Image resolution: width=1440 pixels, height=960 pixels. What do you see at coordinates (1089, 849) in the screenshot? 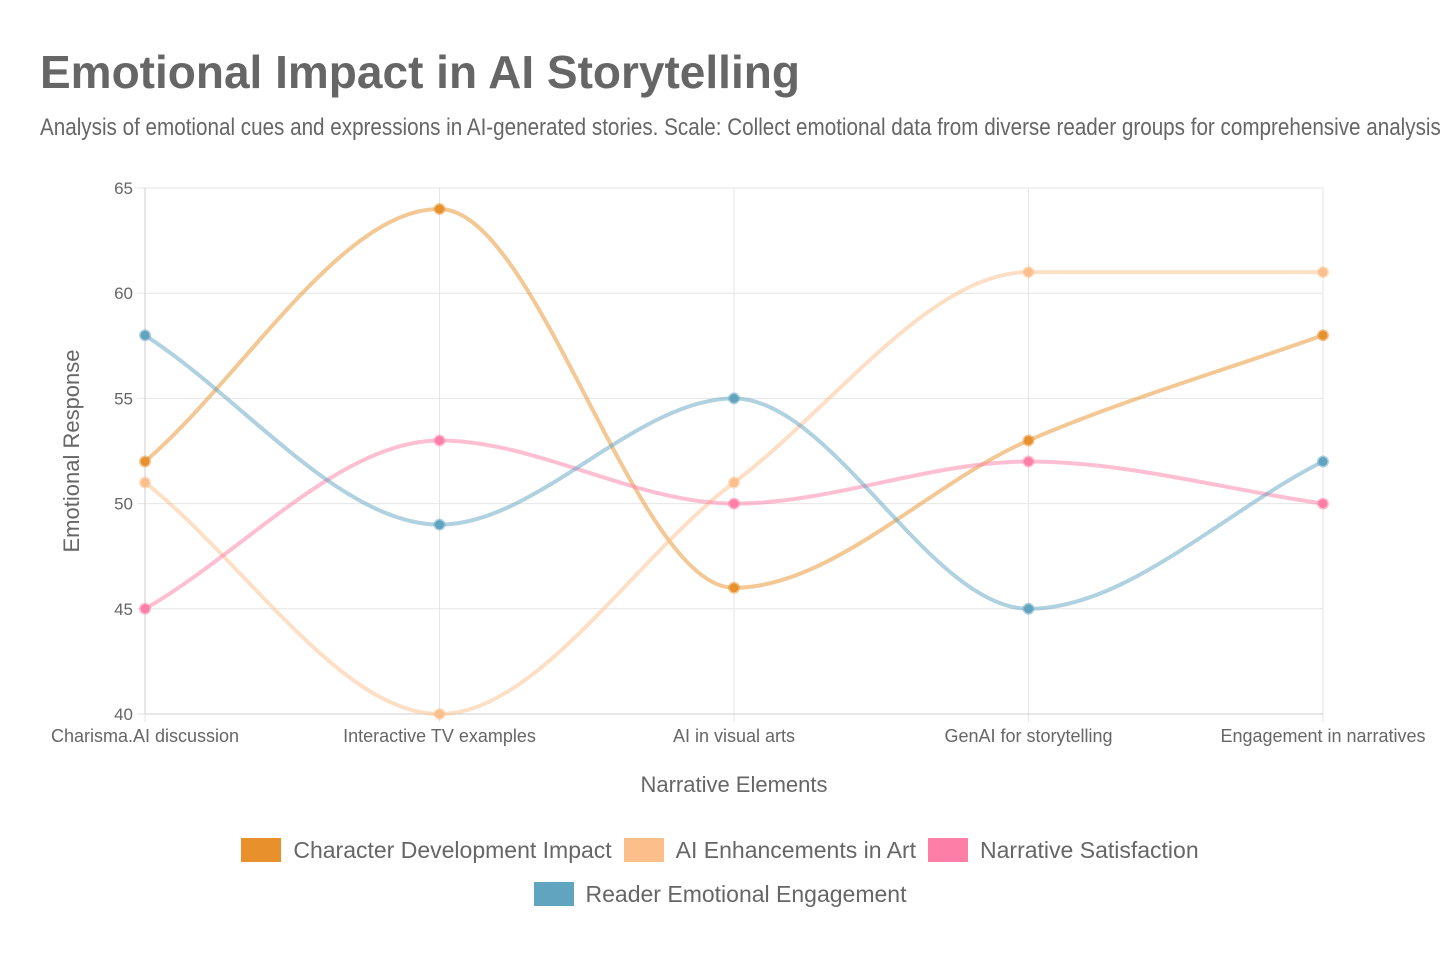
I see `legend-label: Narrative Satisfaction` at bounding box center [1089, 849].